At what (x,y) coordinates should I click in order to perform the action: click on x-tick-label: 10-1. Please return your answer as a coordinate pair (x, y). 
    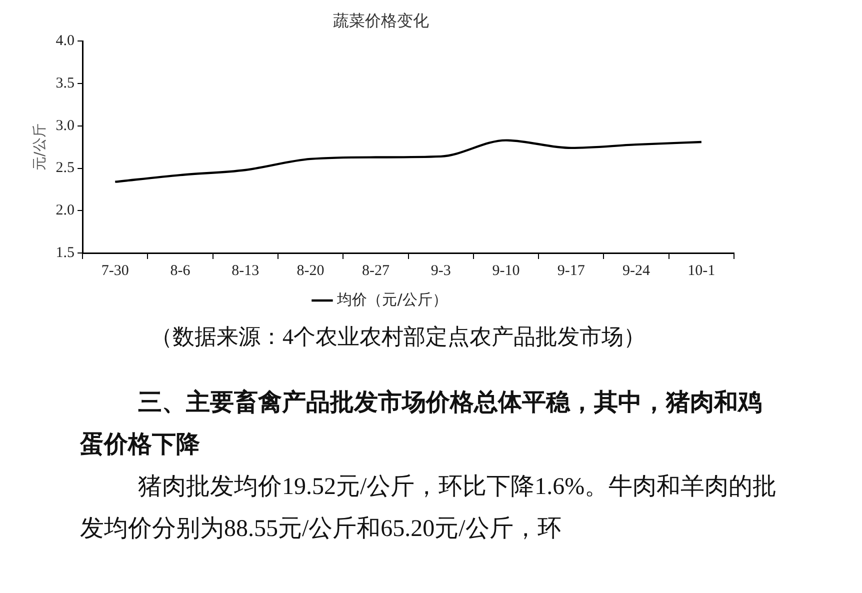
    Looking at the image, I should click on (702, 270).